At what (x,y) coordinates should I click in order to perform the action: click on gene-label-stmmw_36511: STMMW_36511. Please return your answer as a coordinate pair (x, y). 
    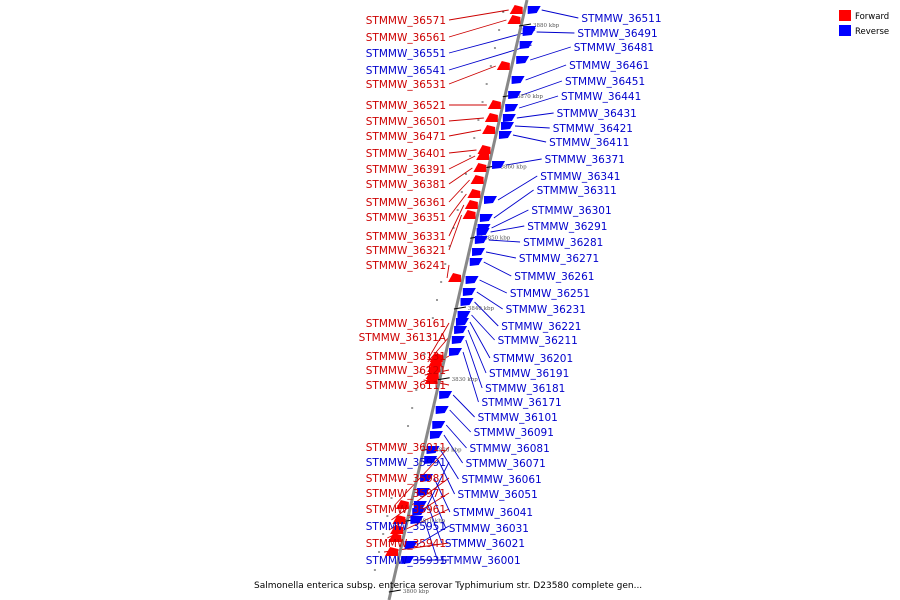
    Looking at the image, I should click on (621, 19).